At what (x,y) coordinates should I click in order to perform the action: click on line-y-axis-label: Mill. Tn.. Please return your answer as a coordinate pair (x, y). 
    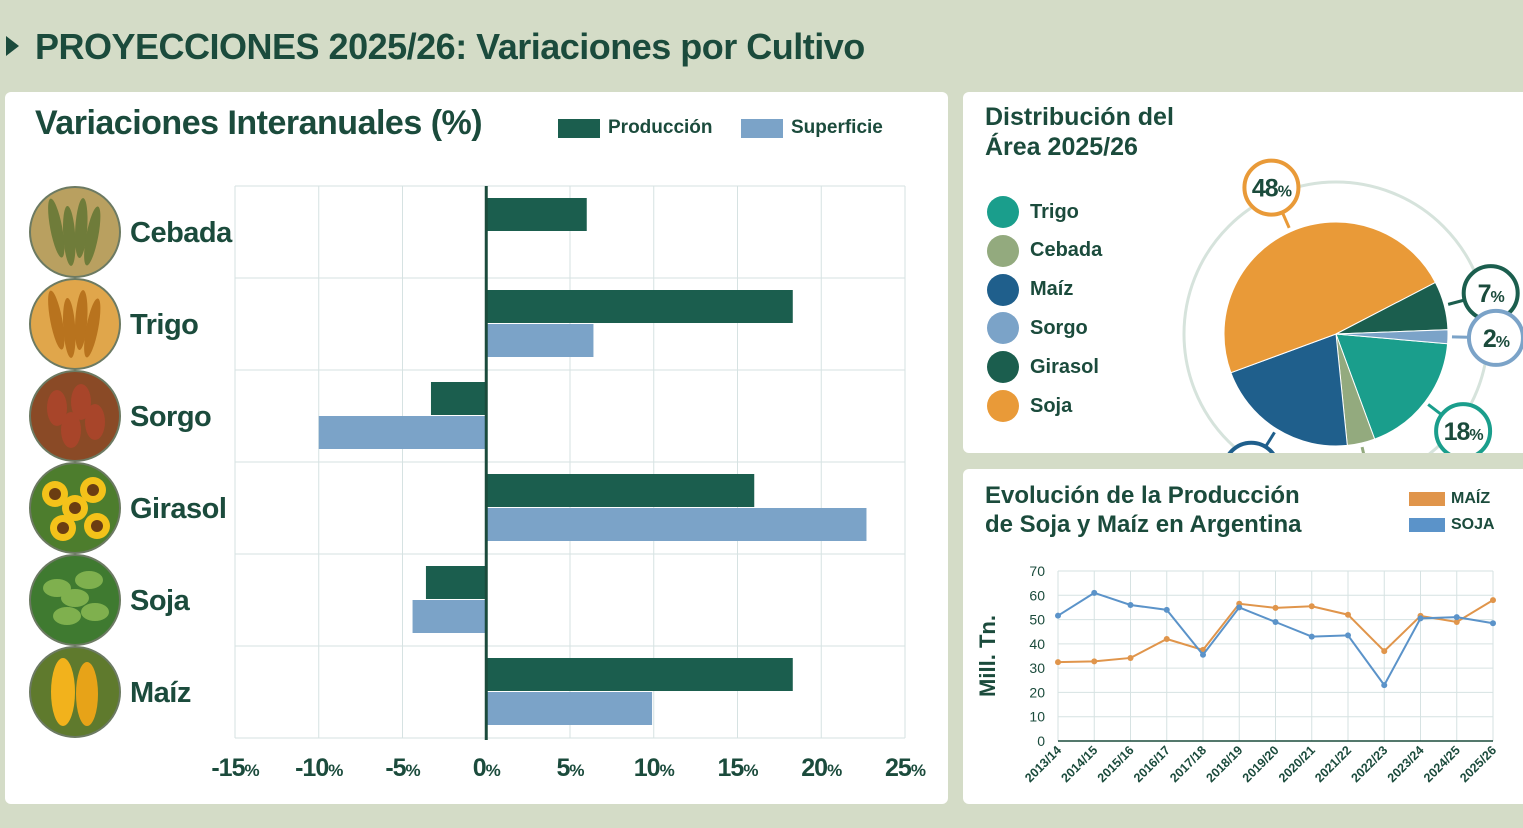
    Looking at the image, I should click on (987, 656).